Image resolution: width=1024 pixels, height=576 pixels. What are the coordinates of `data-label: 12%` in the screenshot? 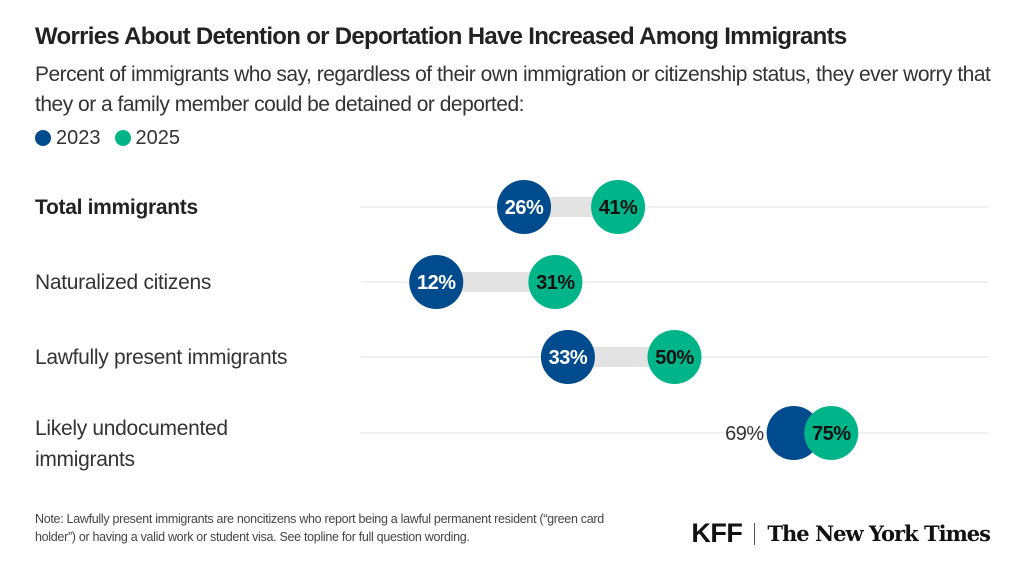 It's located at (436, 283).